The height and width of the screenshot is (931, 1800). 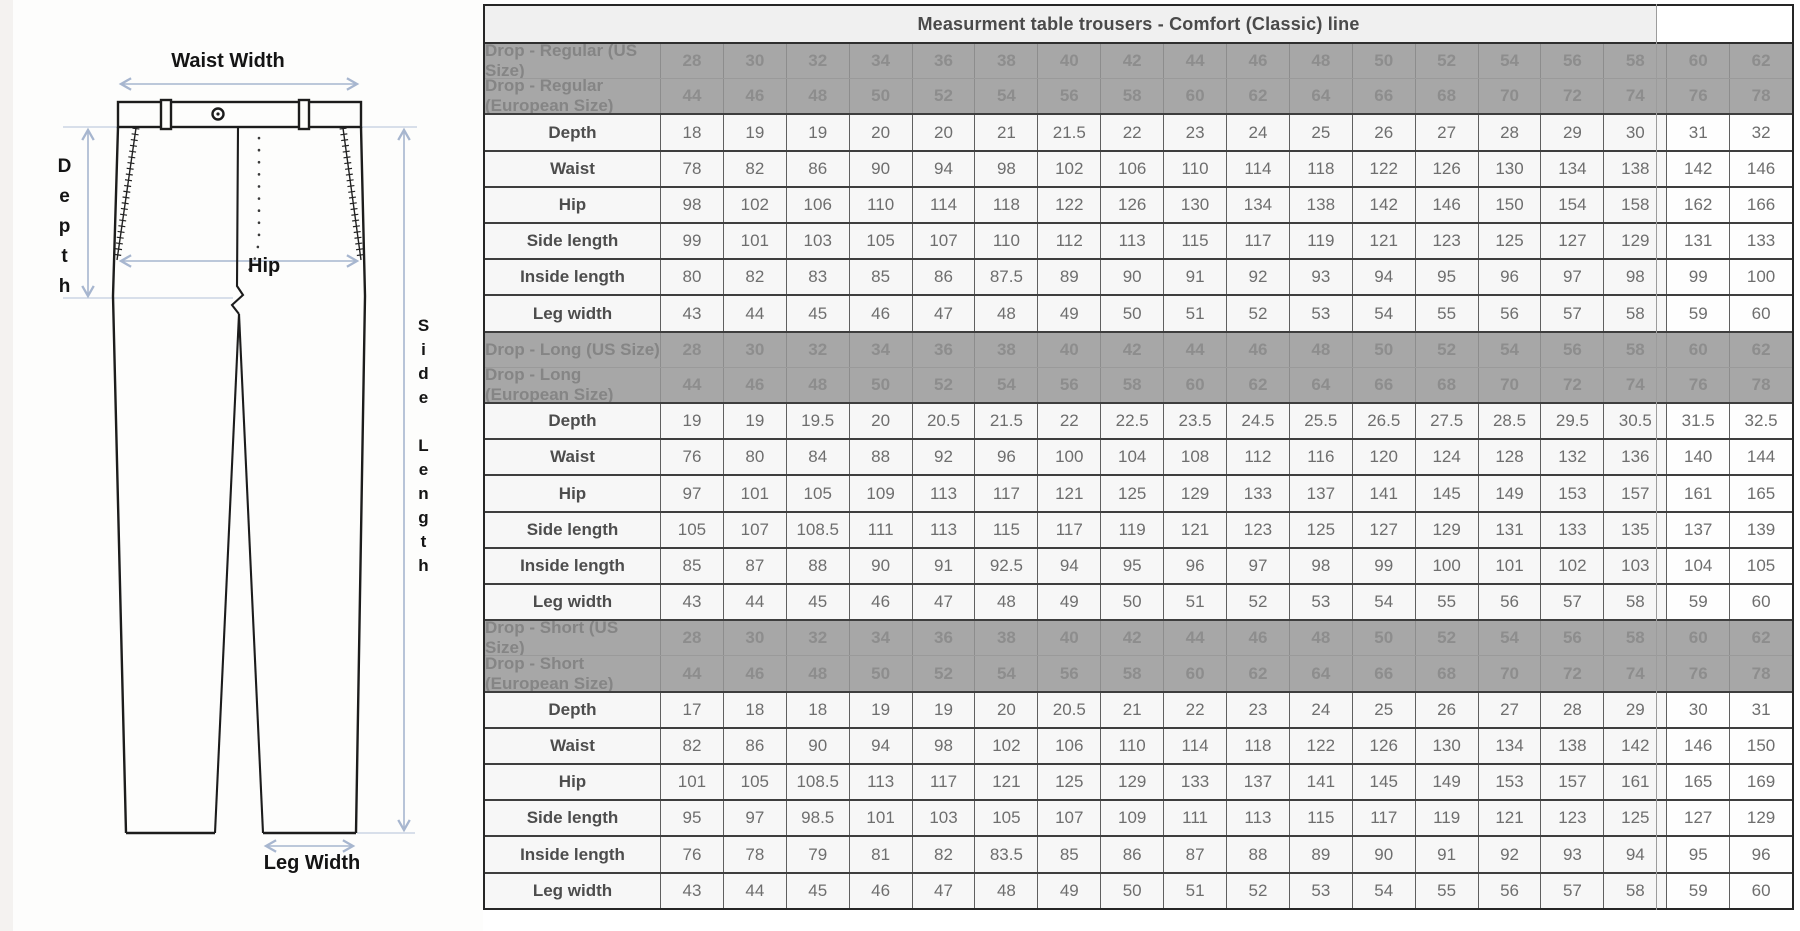 What do you see at coordinates (1383, 205) in the screenshot?
I see `table-cell: 142` at bounding box center [1383, 205].